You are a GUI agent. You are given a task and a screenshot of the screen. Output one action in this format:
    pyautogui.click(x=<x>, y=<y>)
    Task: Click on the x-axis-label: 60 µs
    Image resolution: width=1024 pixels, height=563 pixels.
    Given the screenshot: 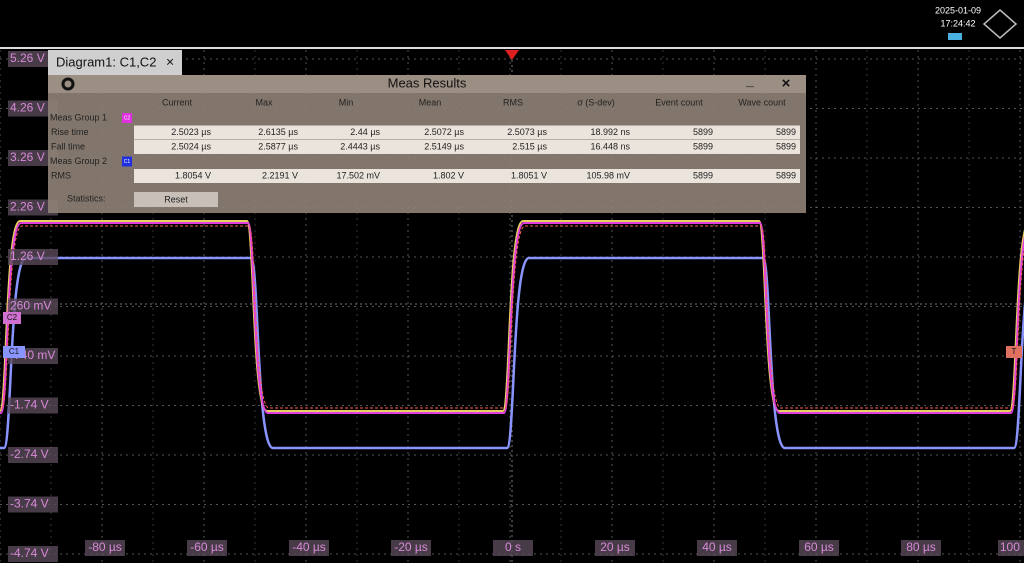 What is the action you would take?
    pyautogui.click(x=819, y=547)
    